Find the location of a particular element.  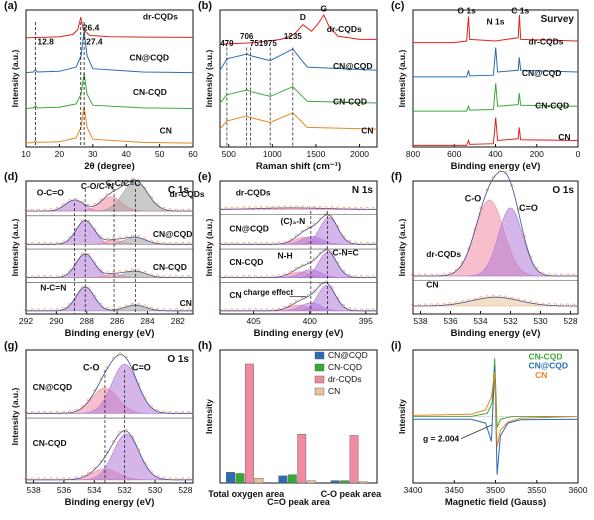

y-axis-label: Intensity is located at coordinates (209, 416).